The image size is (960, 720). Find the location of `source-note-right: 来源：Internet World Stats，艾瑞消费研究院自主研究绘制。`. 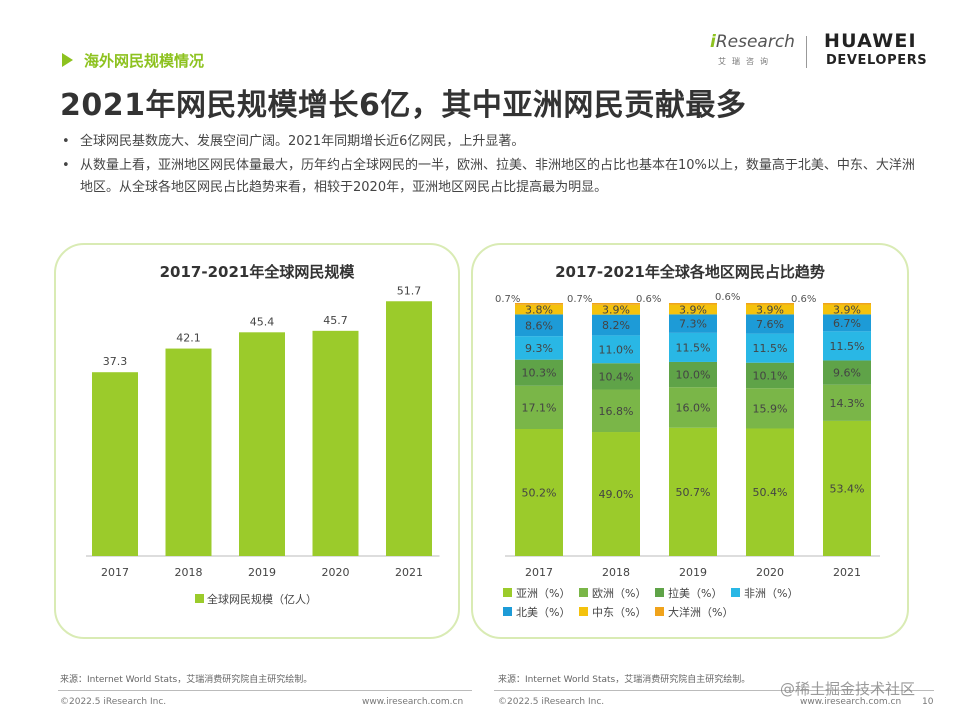

source-note-right: 来源：Internet World Stats，艾瑞消费研究院自主研究绘制。 is located at coordinates (624, 680).